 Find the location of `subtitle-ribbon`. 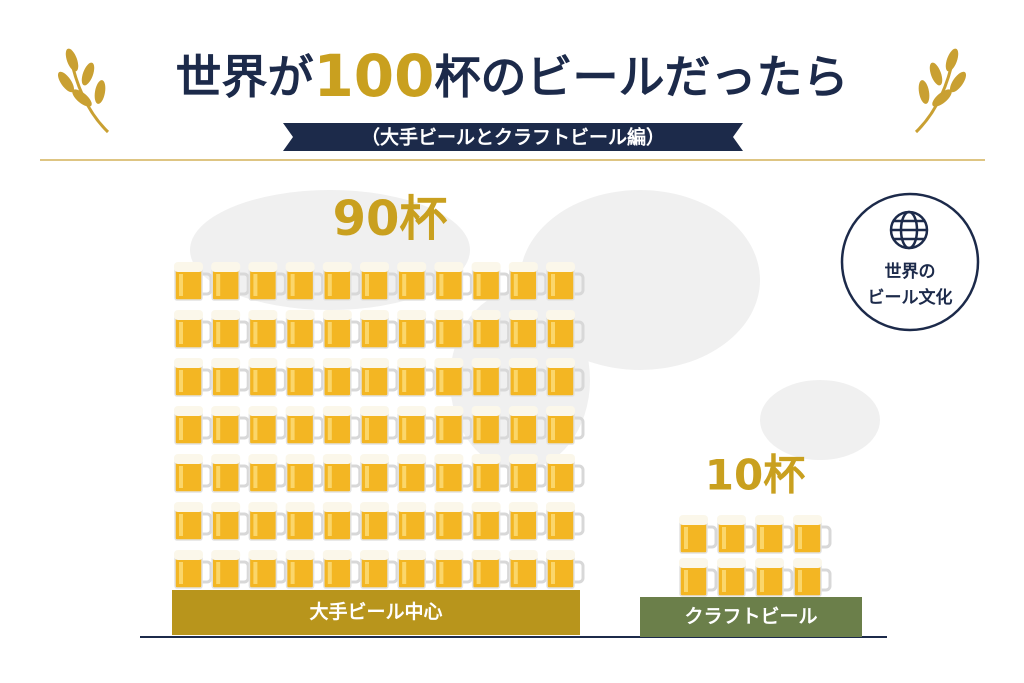

subtitle-ribbon is located at coordinates (513, 137).